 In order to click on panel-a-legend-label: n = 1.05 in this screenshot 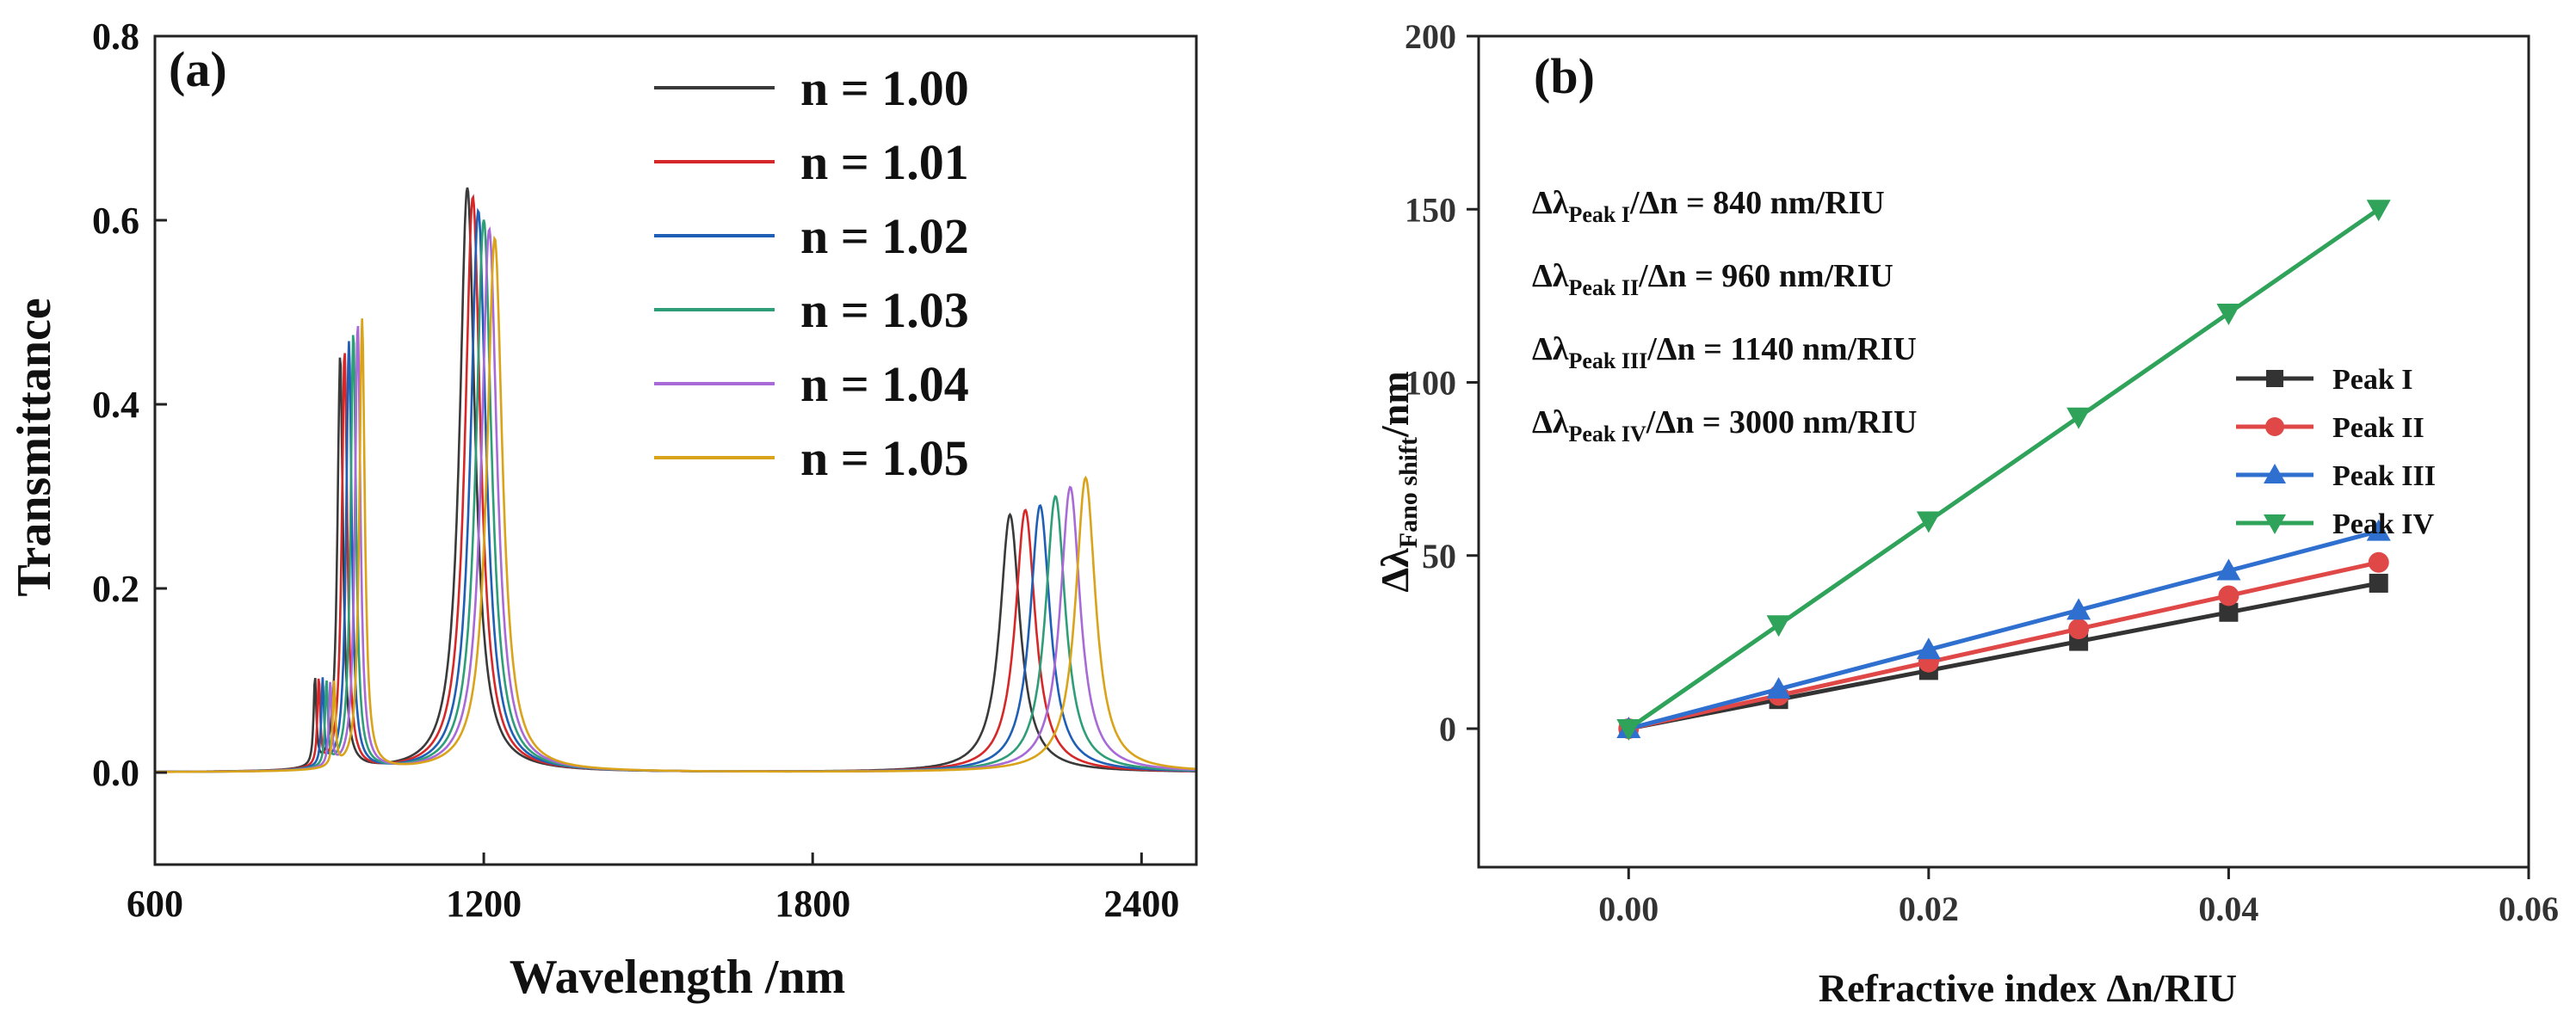, I will do `click(884, 458)`.